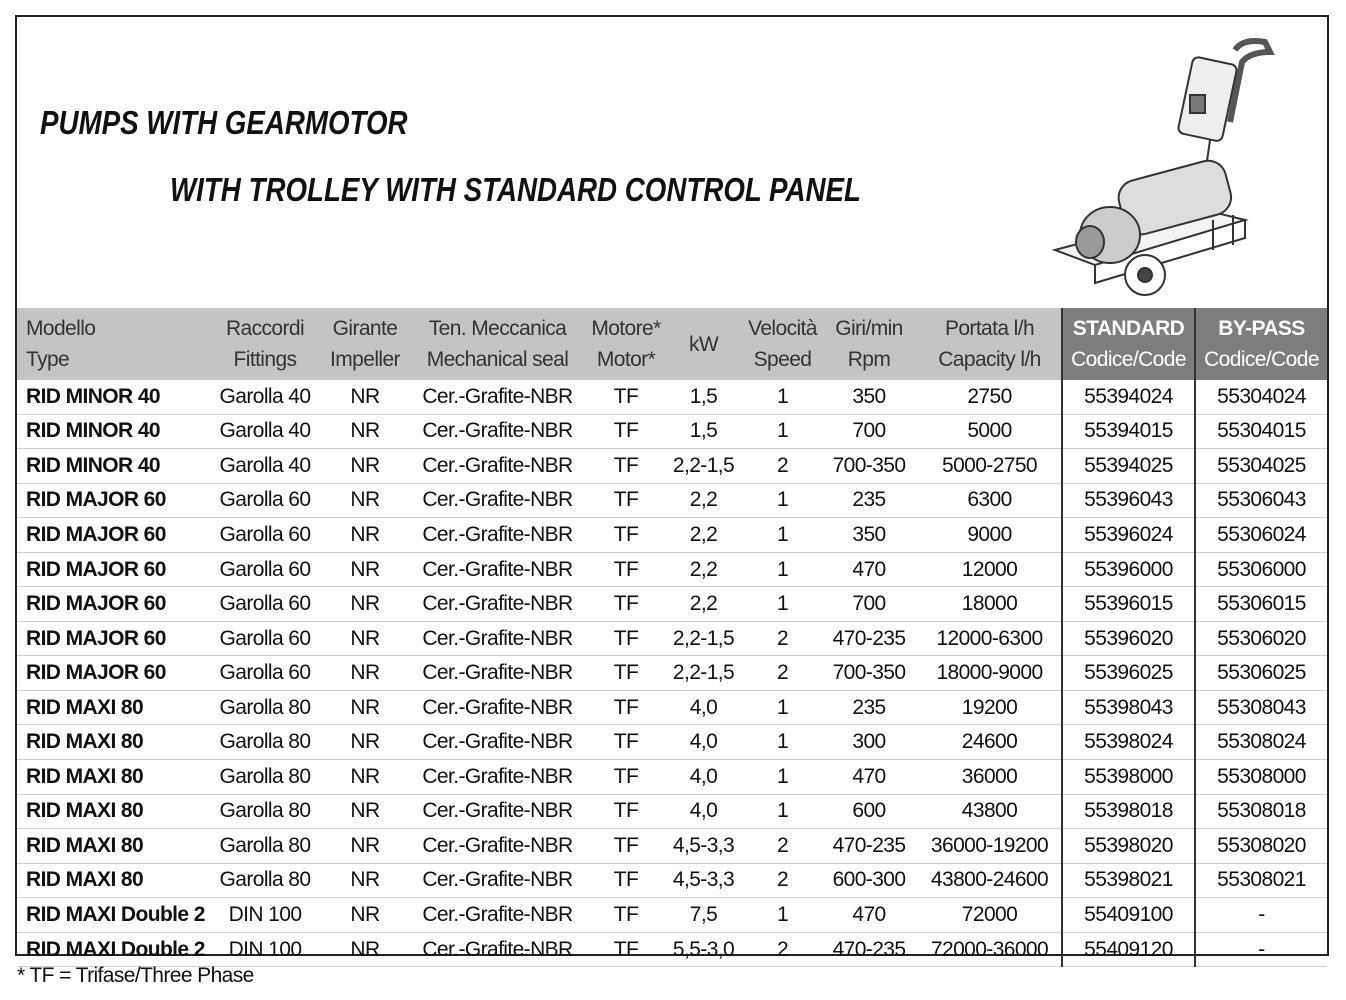 The image size is (1346, 1000). Describe the element at coordinates (497, 328) in the screenshot. I see `header-text: Ten. Meccanica` at that location.